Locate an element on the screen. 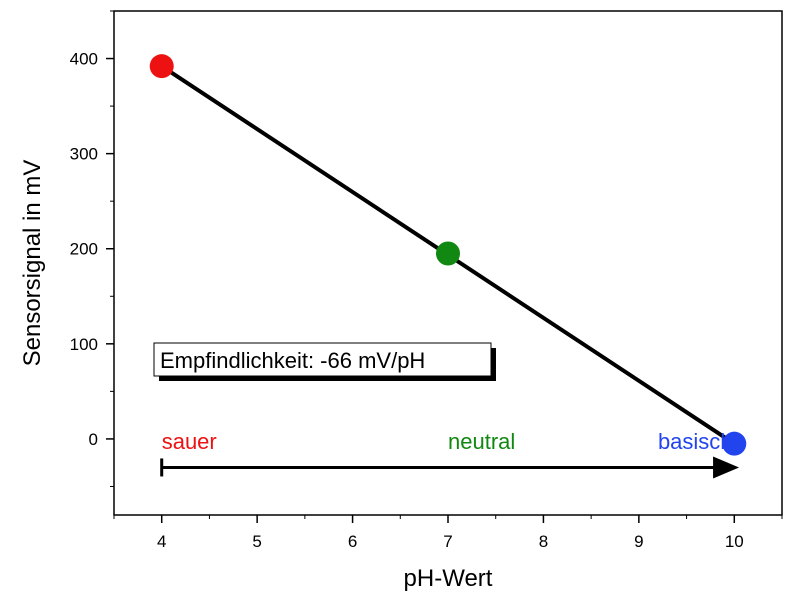 The width and height of the screenshot is (792, 594). annotation-frame is located at coordinates (322, 359).